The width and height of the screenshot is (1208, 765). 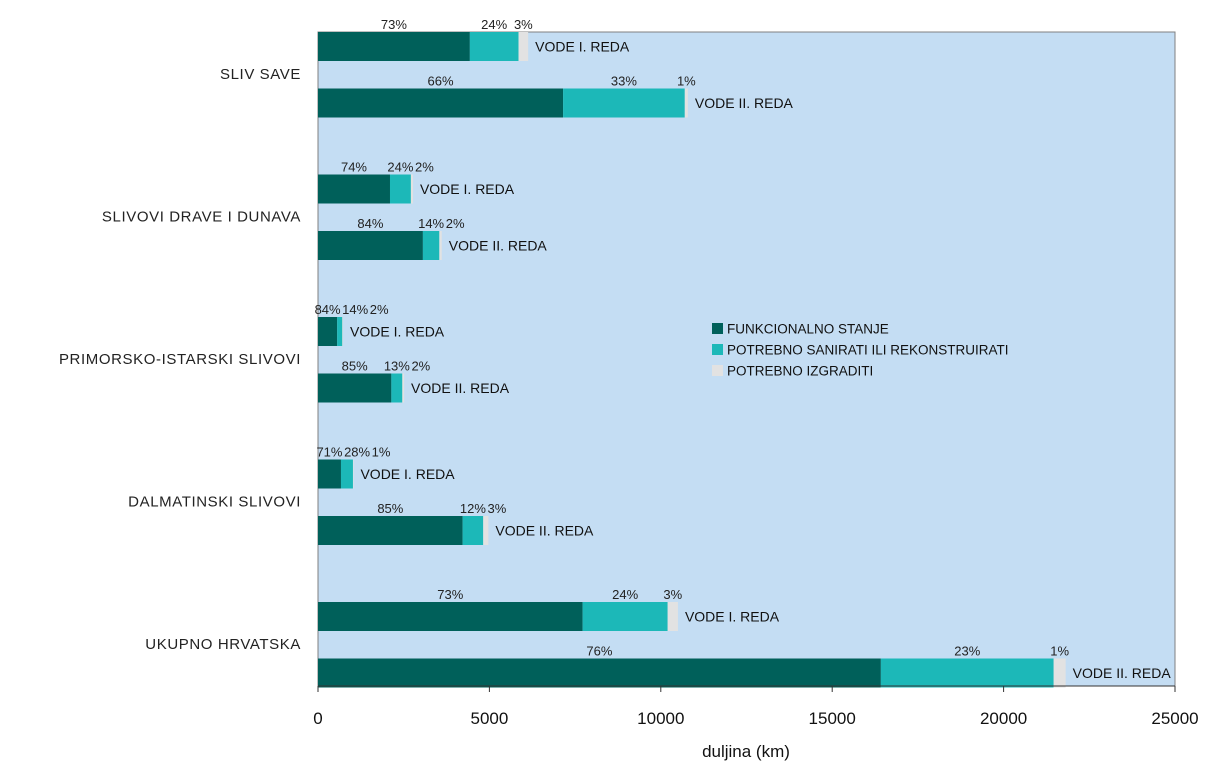 I want to click on group-label: PRIMORSKO-ISTARSKI SLIVOVI, so click(x=180, y=359).